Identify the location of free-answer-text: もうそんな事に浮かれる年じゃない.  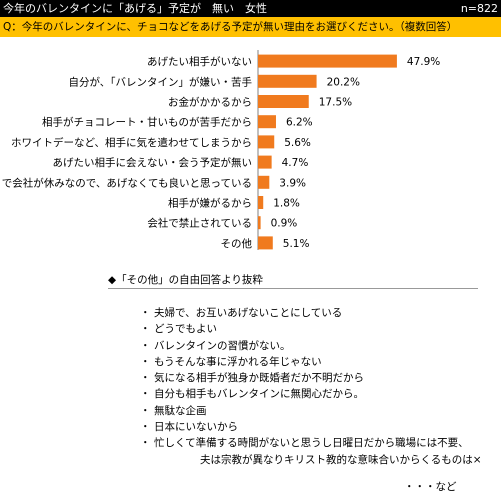
(238, 361).